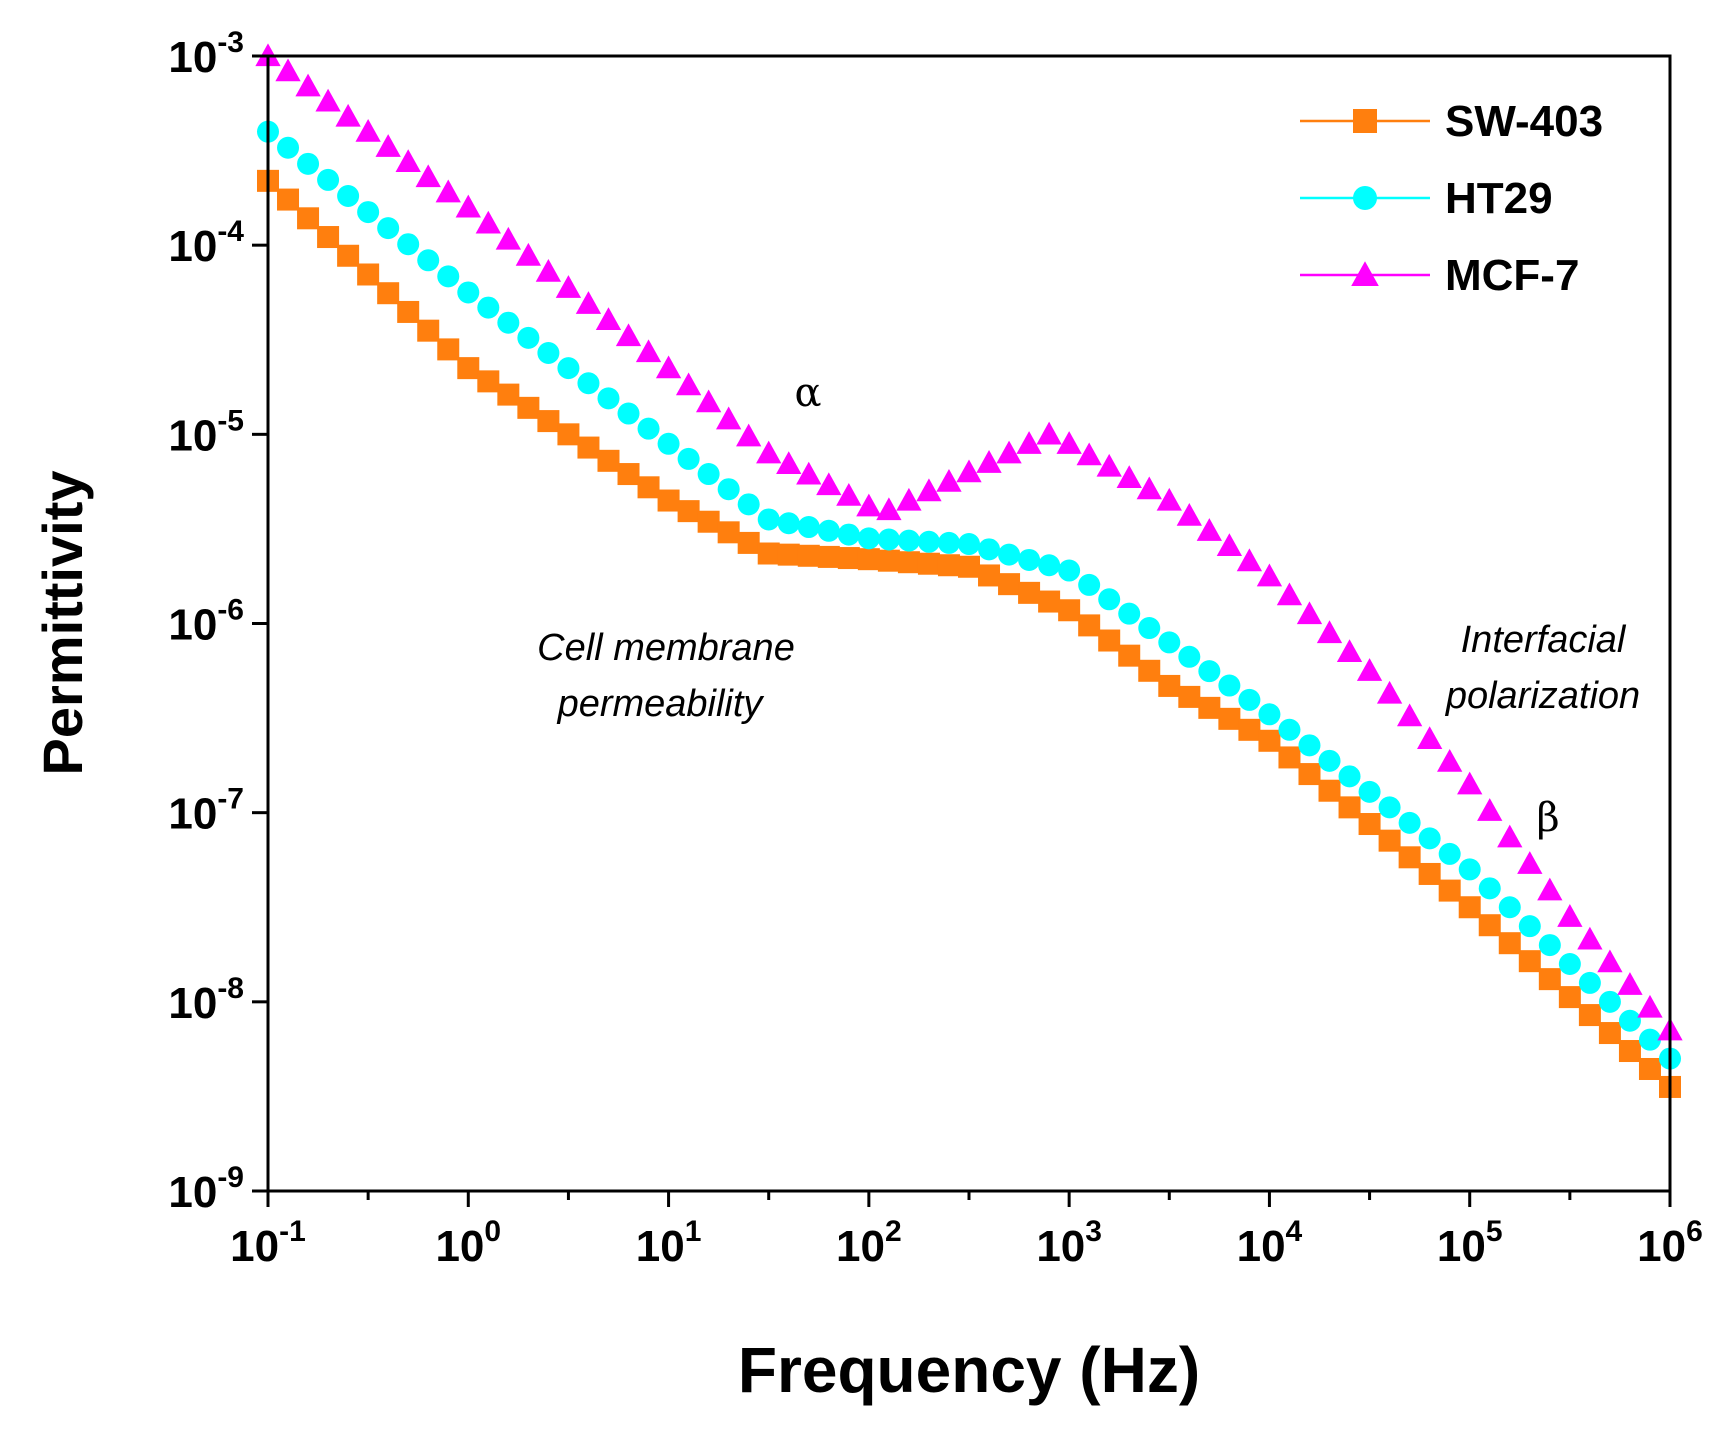 This screenshot has width=1720, height=1436. I want to click on y-tick-label: 10⁻⁵, so click(206, 432).